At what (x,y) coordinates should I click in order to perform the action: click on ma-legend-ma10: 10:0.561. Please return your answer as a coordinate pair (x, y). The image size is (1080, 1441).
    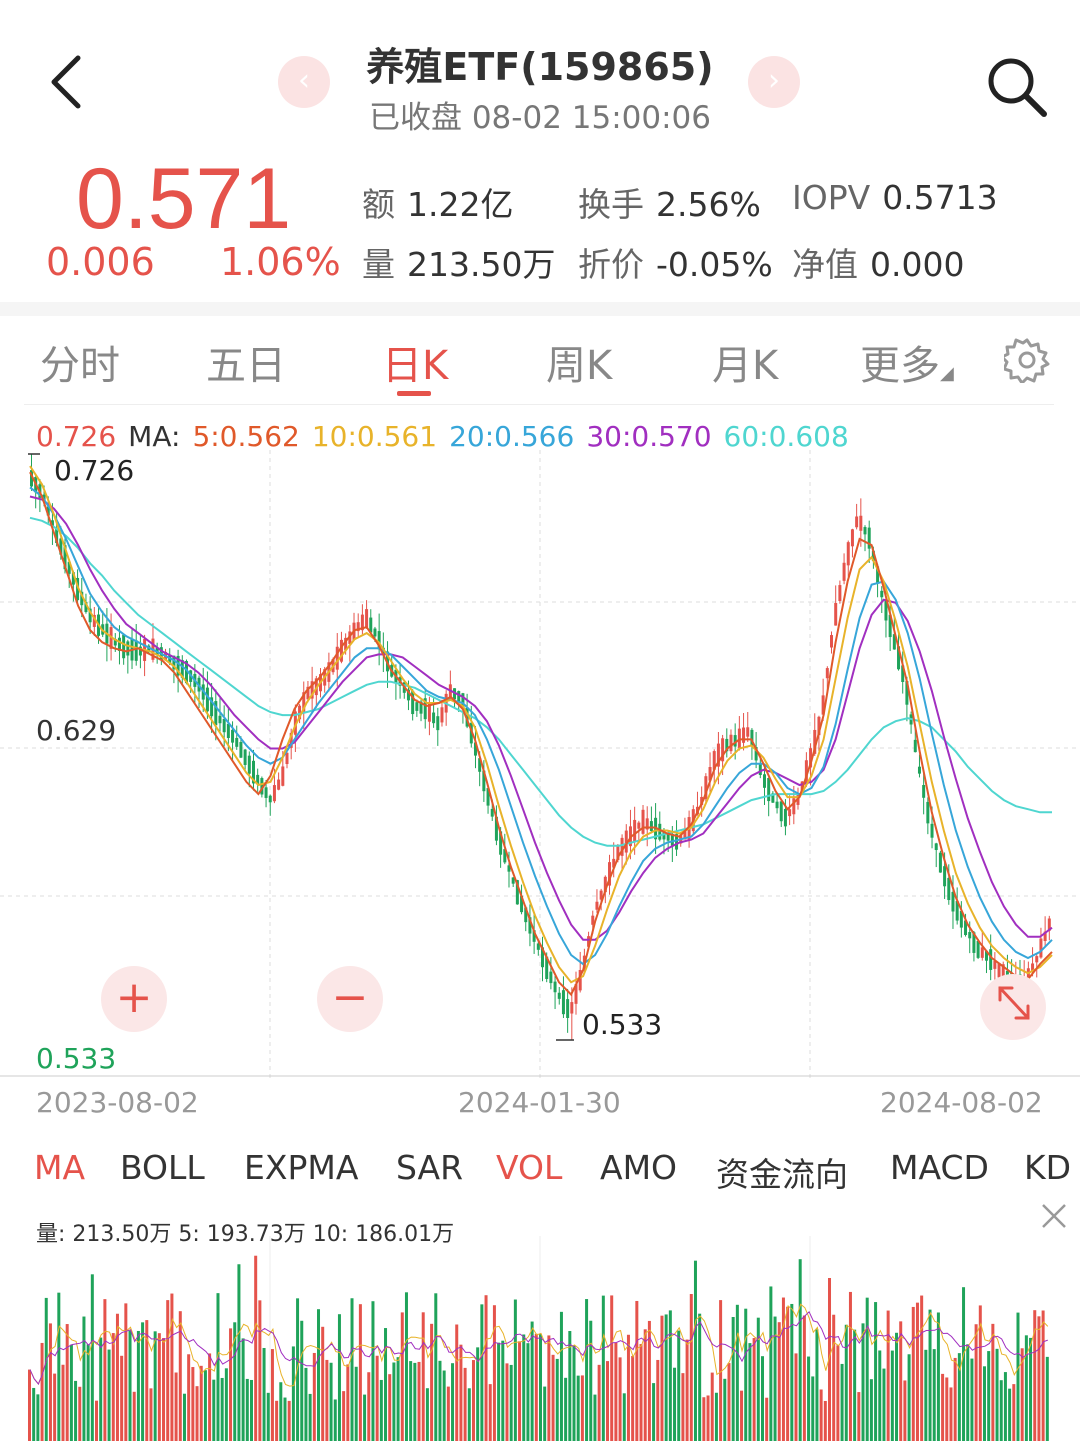
    Looking at the image, I should click on (374, 436).